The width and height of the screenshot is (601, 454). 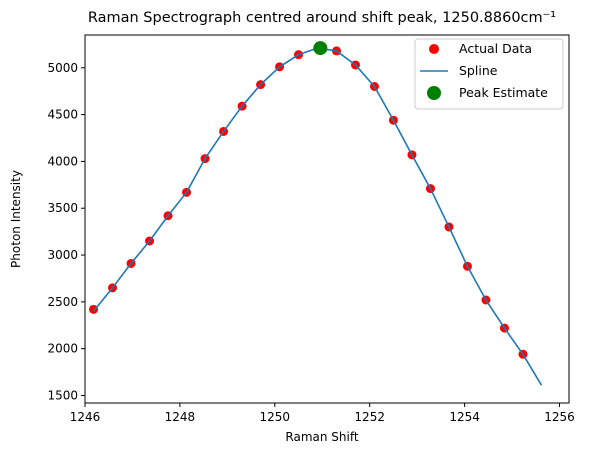 What do you see at coordinates (559, 417) in the screenshot?
I see `x-tick-label: 1256` at bounding box center [559, 417].